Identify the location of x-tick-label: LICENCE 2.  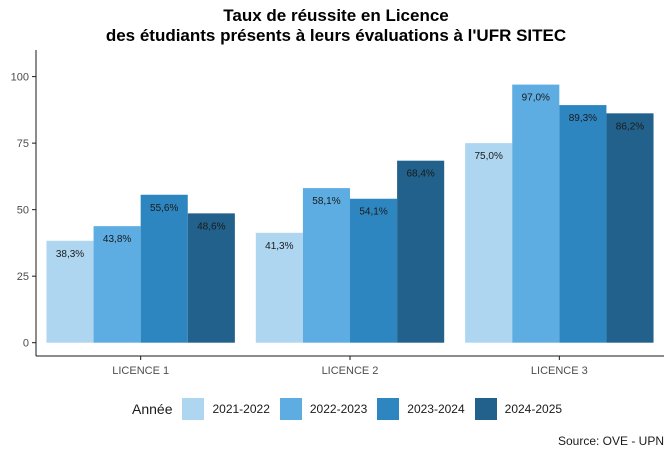
(350, 371).